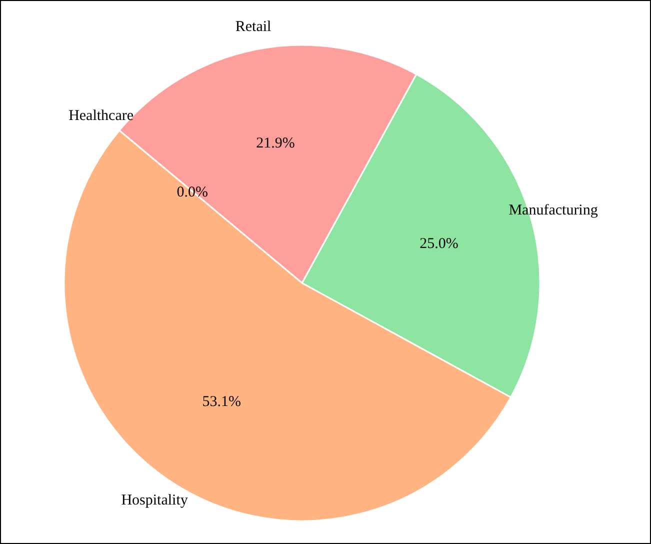 The image size is (651, 544). I want to click on text: 0.0%, so click(192, 192).